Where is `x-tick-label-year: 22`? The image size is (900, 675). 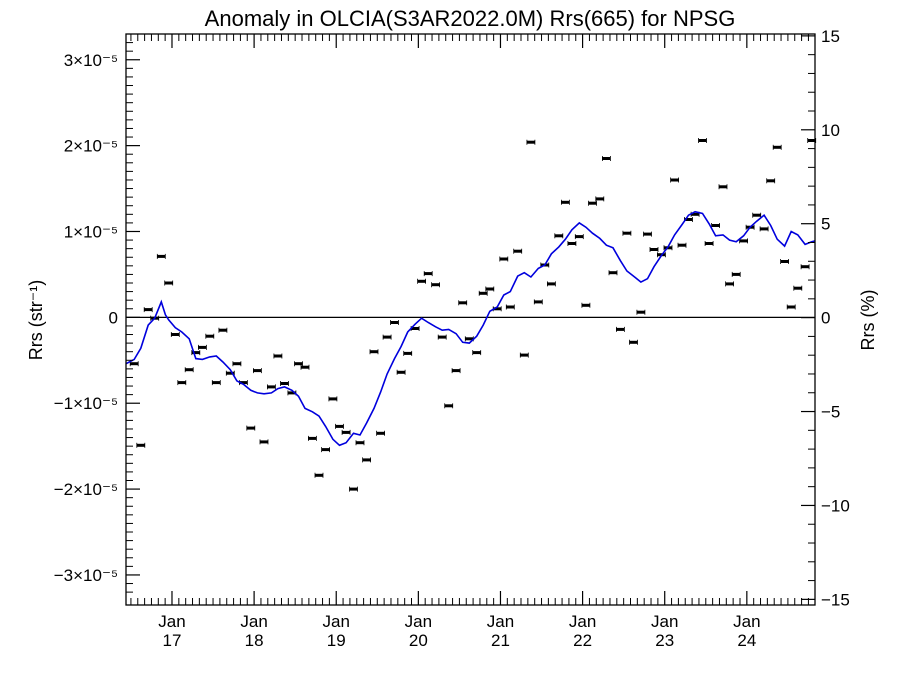
x-tick-label-year: 22 is located at coordinates (582, 640).